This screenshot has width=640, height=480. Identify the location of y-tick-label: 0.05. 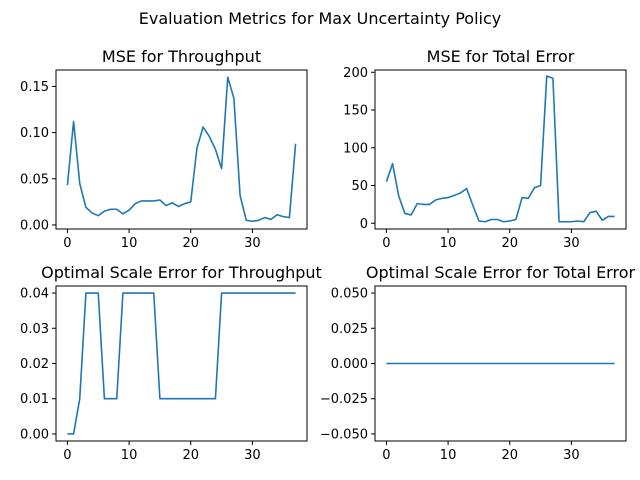
(34, 179).